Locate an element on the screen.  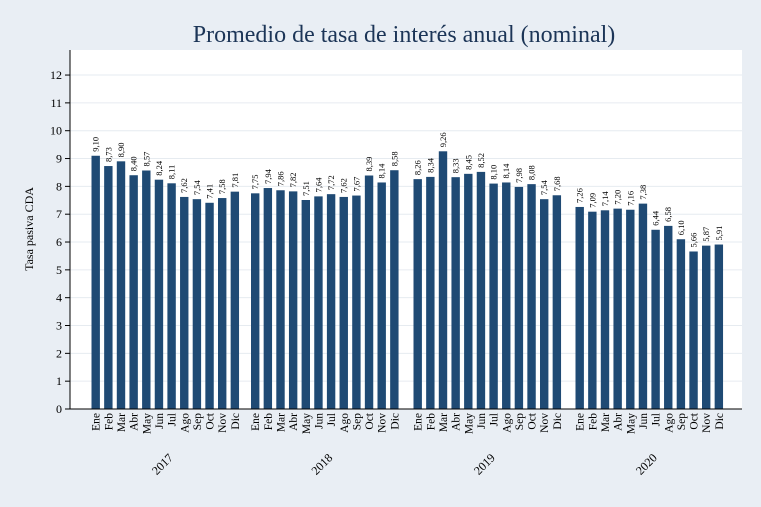
bar-2019-feb is located at coordinates (430, 292).